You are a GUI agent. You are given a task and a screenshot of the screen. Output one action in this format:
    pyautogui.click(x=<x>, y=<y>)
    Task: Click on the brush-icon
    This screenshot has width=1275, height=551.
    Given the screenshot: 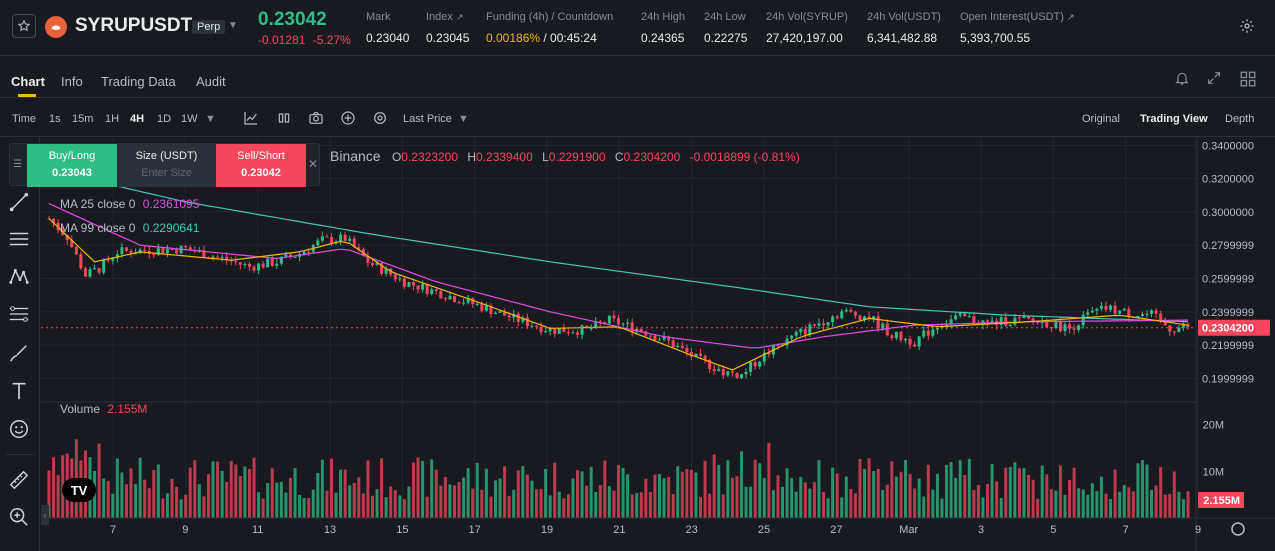 What is the action you would take?
    pyautogui.click(x=20, y=354)
    